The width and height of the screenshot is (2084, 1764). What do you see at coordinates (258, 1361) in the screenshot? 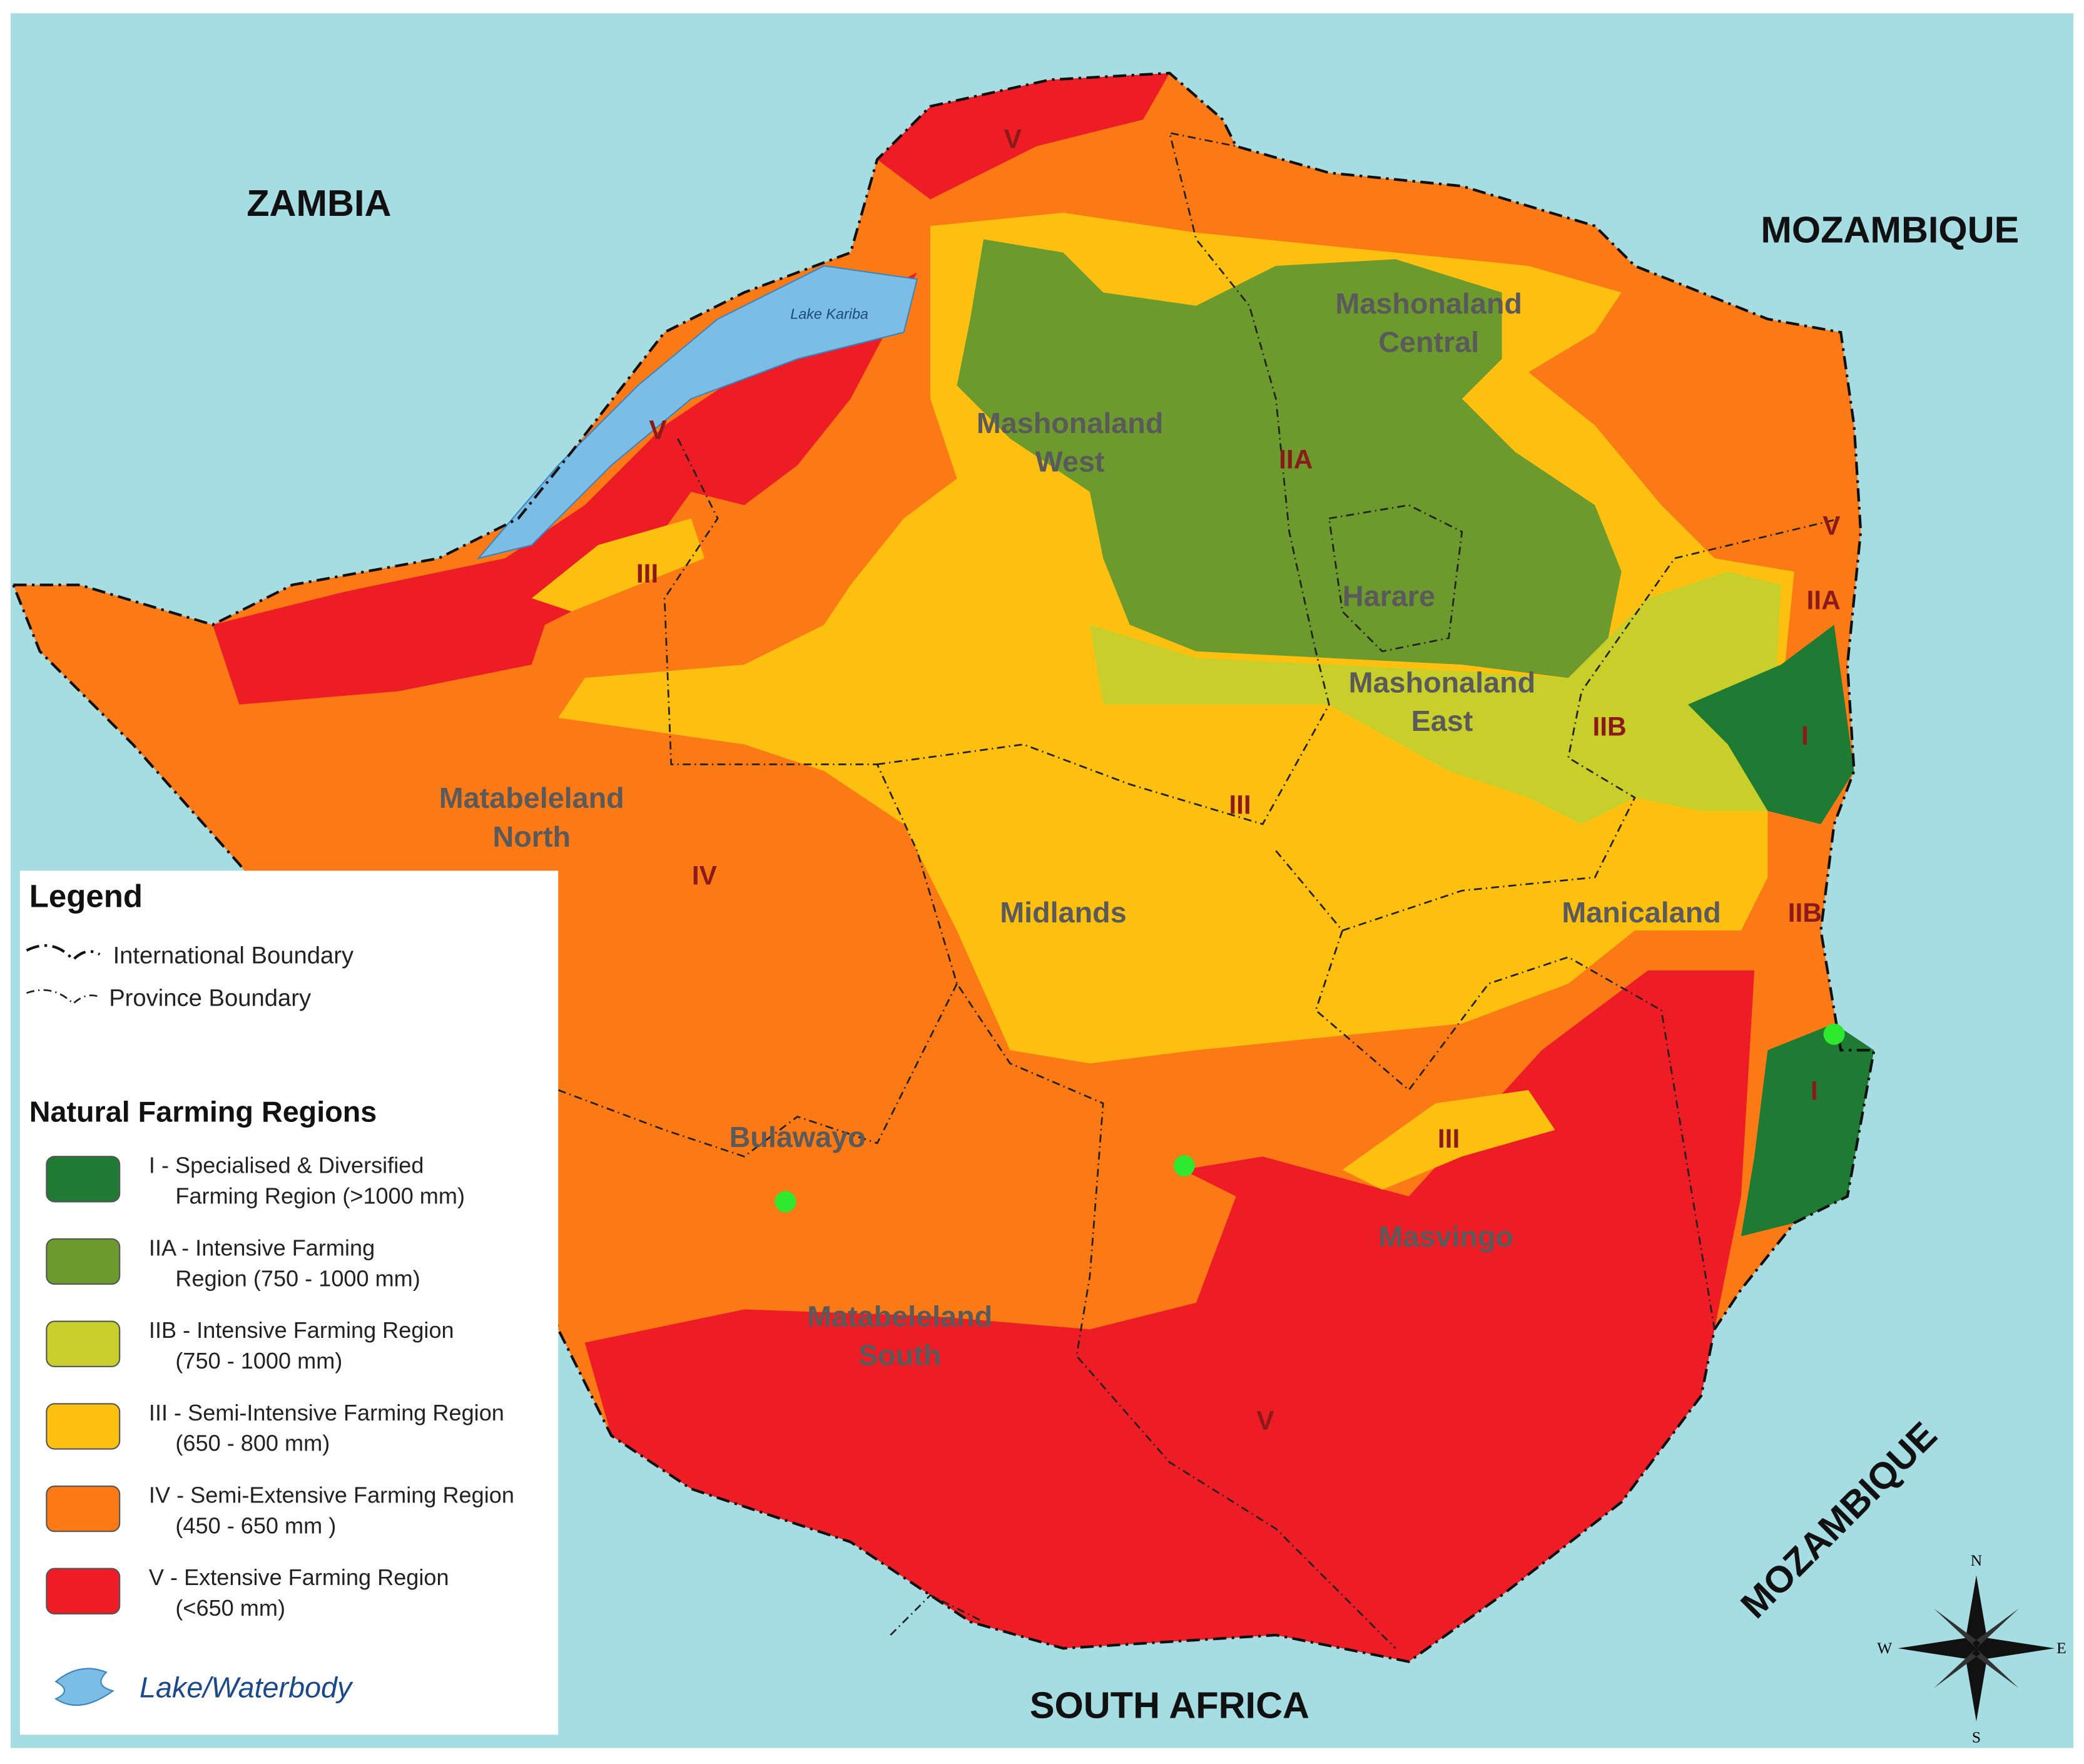
I see `legend-item-text: (750 - 1000 mm)` at bounding box center [258, 1361].